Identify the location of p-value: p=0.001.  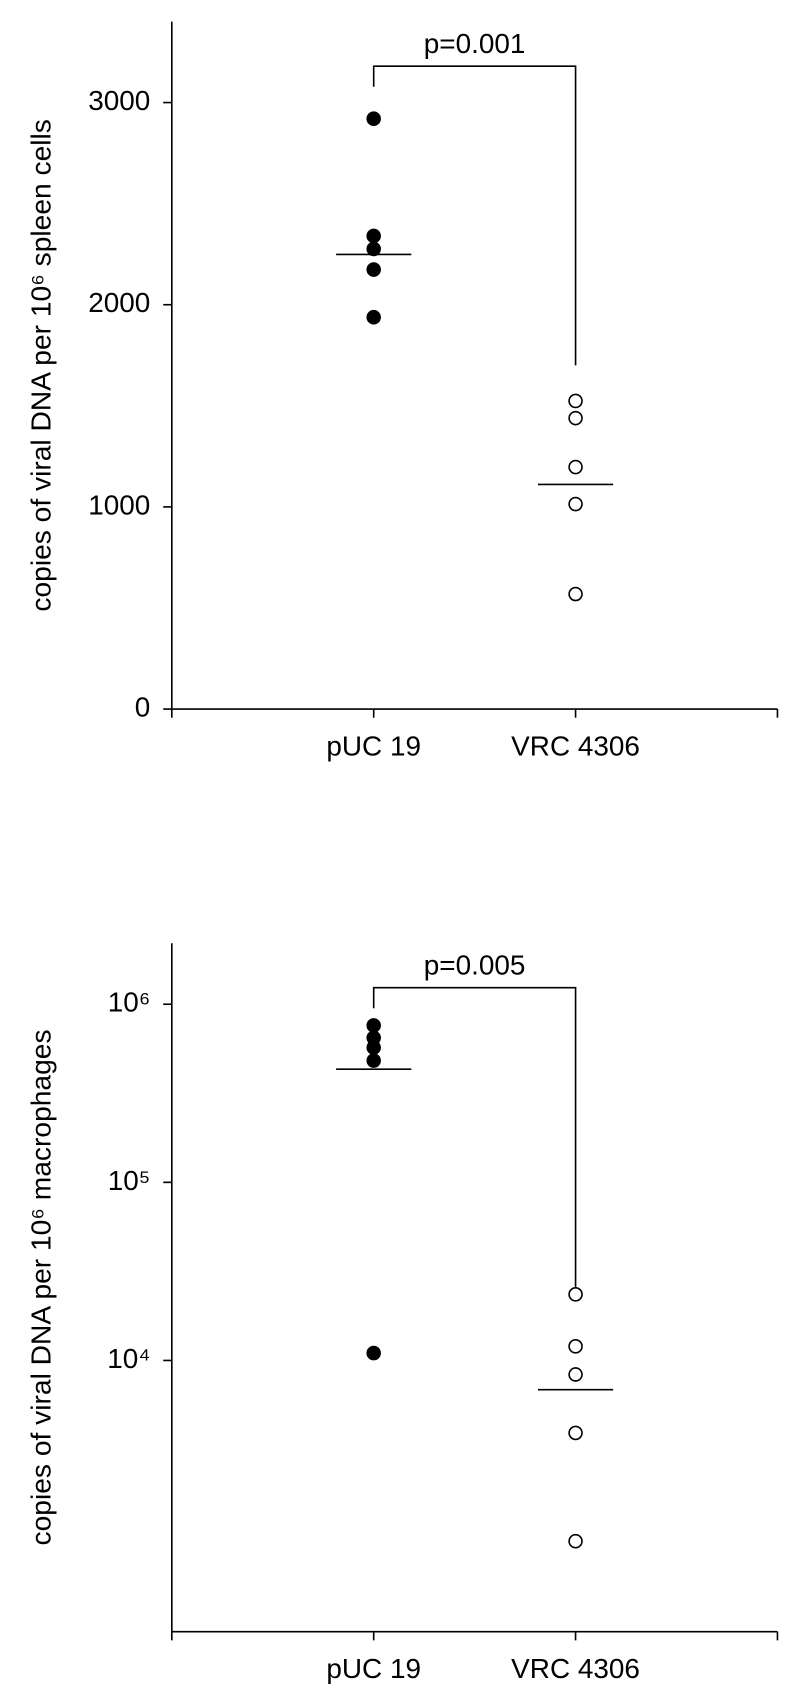
(475, 43).